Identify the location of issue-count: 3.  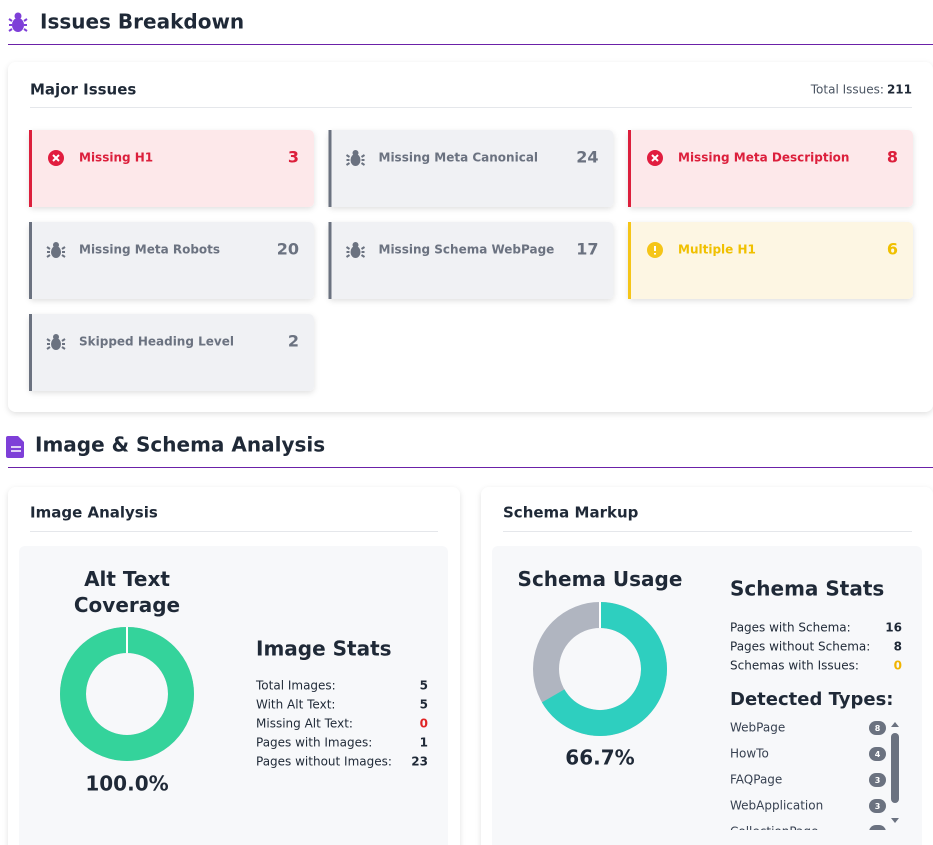
(293, 157).